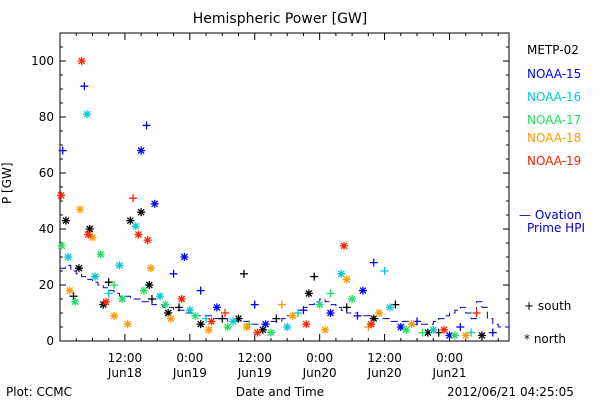 The height and width of the screenshot is (400, 600). Describe the element at coordinates (550, 215) in the screenshot. I see `legend-ovation-line1: — Ovation` at that location.